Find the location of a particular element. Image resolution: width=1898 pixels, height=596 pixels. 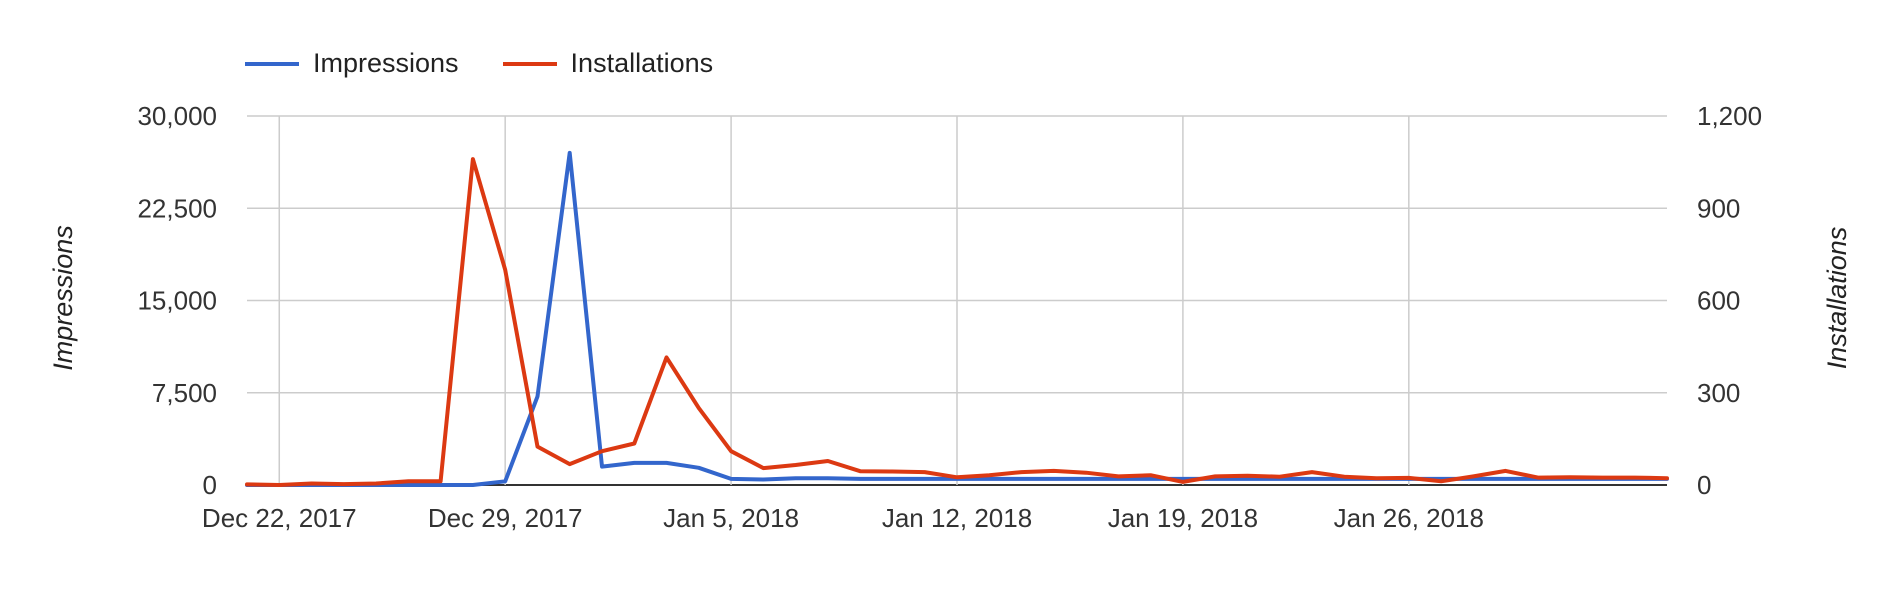

y-right-axis-title: Installations is located at coordinates (1837, 298).